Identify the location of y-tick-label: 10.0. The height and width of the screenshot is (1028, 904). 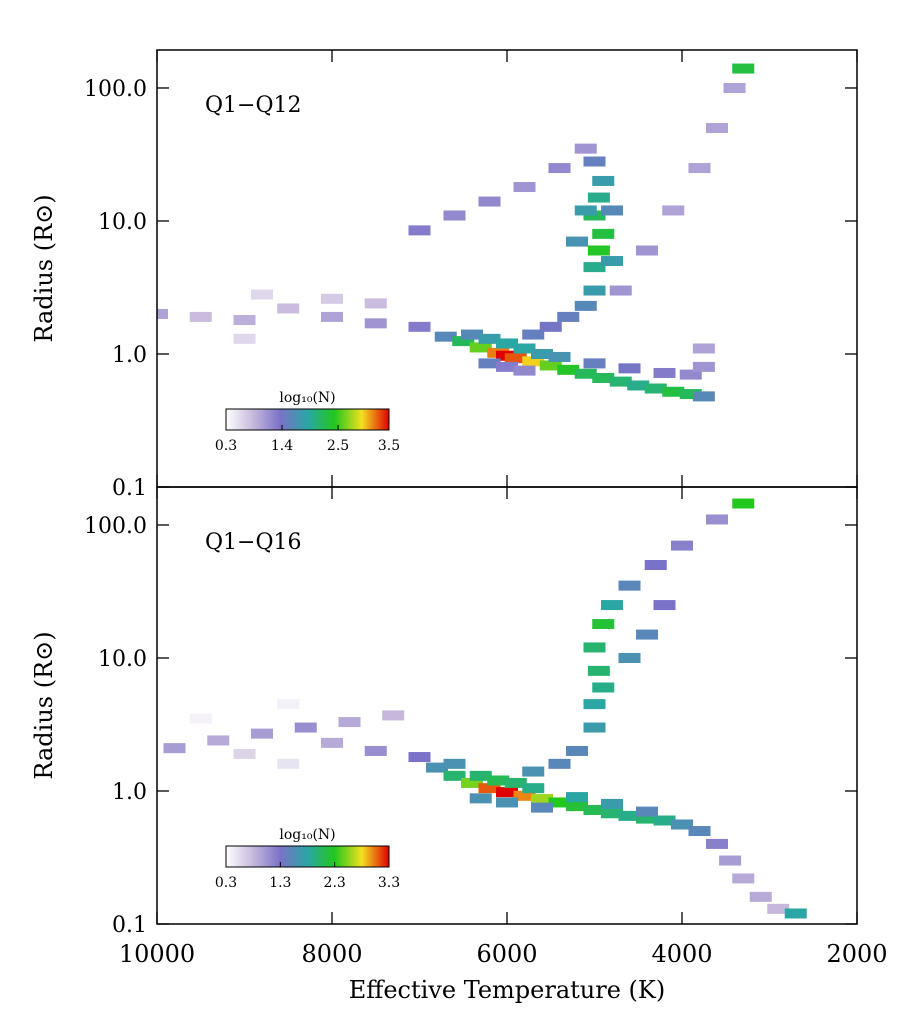
(122, 659).